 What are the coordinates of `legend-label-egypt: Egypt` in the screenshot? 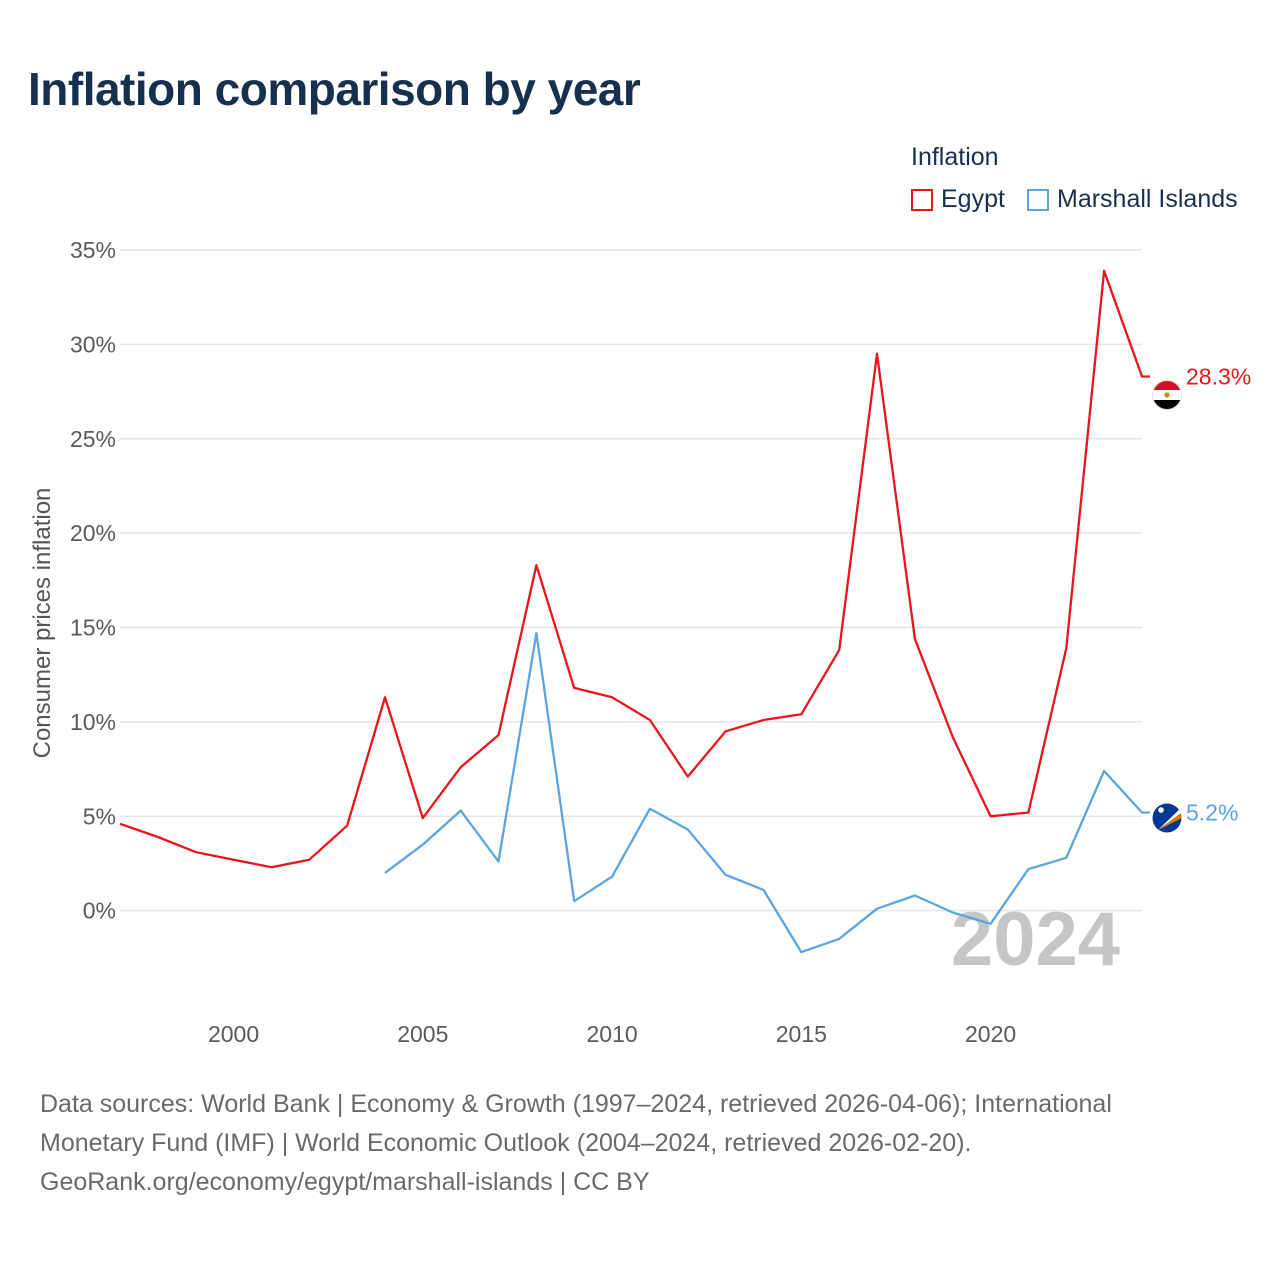 It's located at (973, 199).